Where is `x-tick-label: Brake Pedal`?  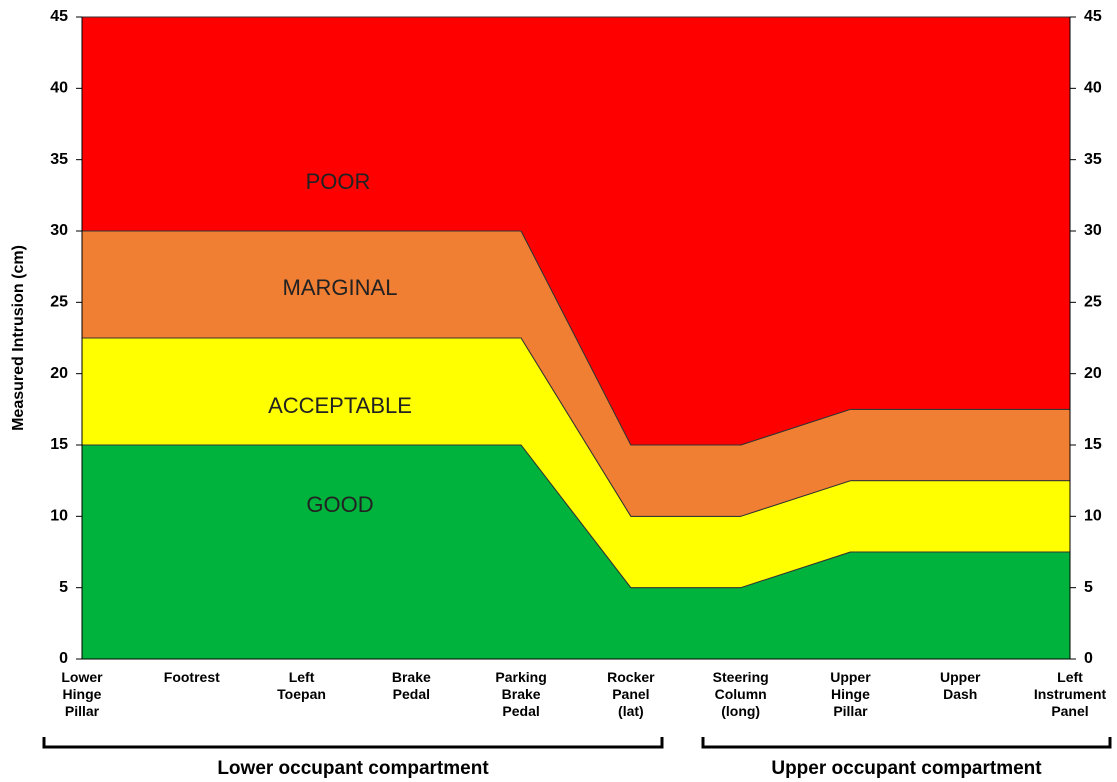
x-tick-label: Brake Pedal is located at coordinates (411, 685).